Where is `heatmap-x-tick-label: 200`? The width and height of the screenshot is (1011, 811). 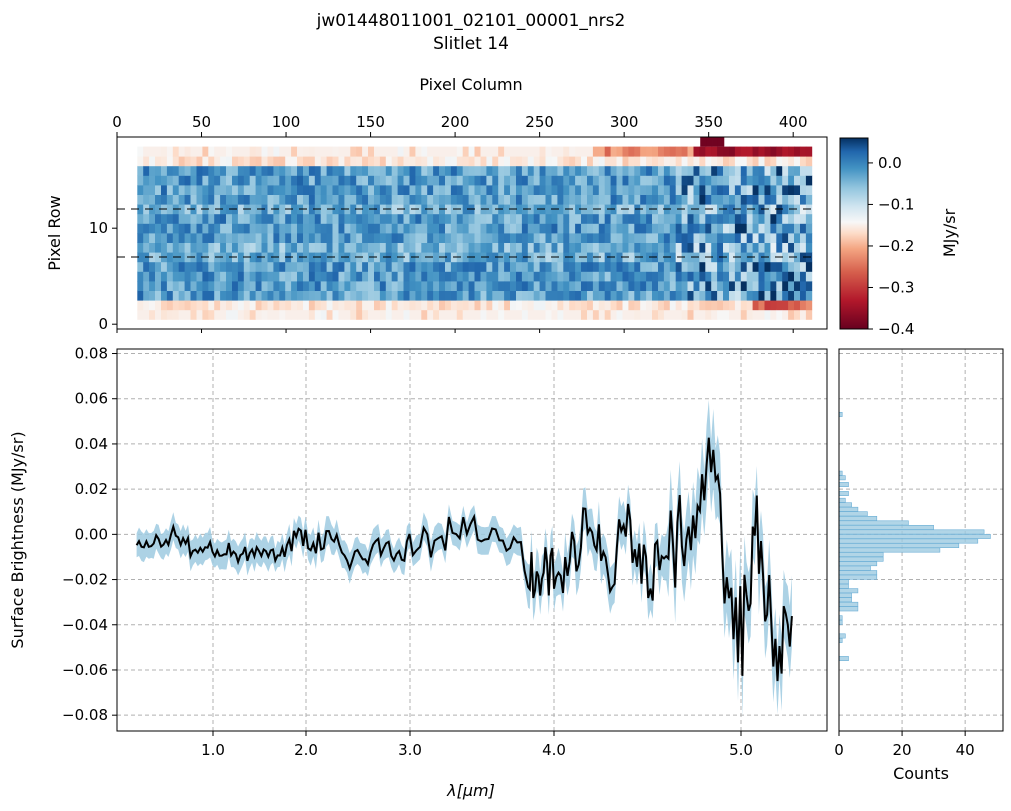
heatmap-x-tick-label: 200 is located at coordinates (455, 122).